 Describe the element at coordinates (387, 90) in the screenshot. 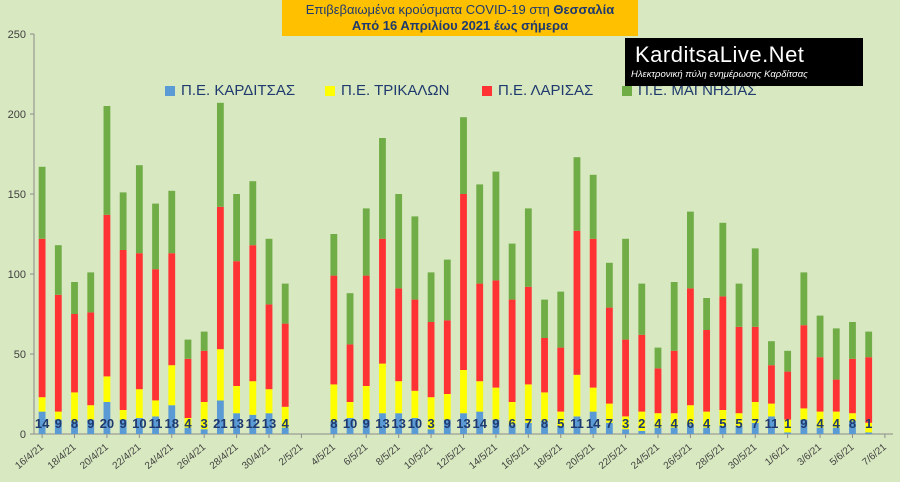

I see `legend-item-trikala: Π.Ε. ΤΡΙΚΑΛΩΝ` at that location.